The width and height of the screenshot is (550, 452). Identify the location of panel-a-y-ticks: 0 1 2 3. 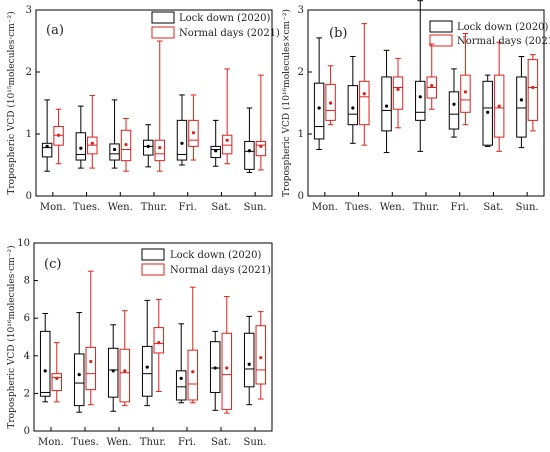
(33, 103).